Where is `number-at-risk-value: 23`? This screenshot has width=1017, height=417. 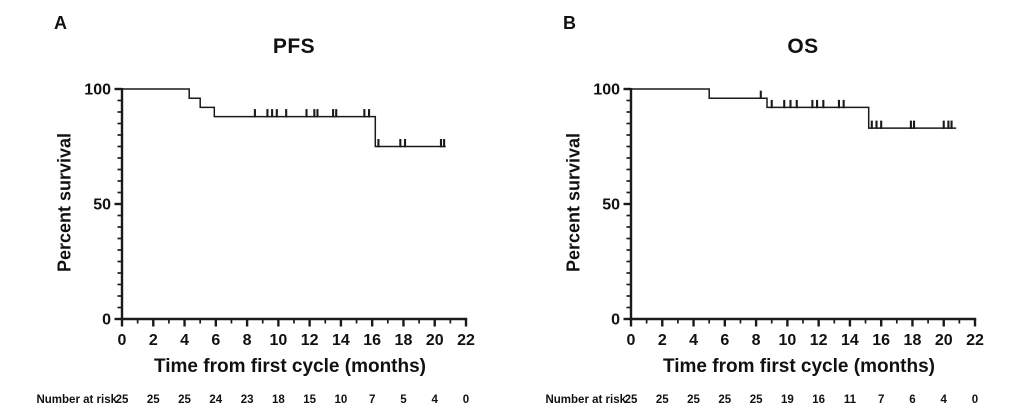 number-at-risk-value: 23 is located at coordinates (247, 400).